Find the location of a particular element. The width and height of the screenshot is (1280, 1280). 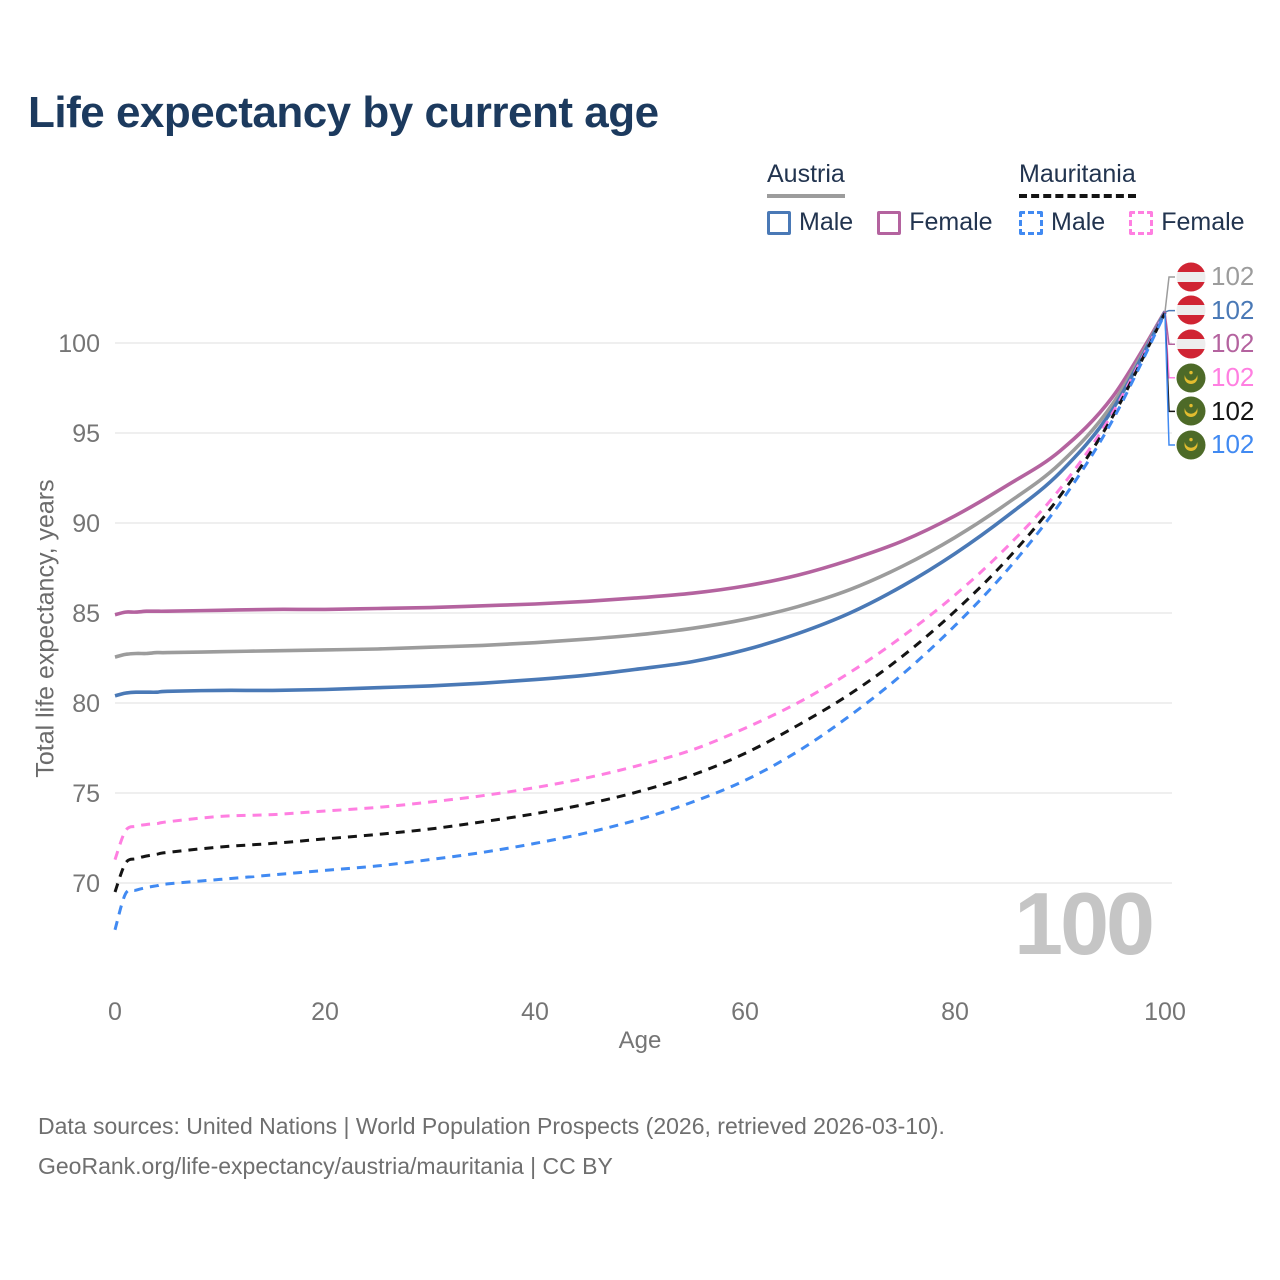

end-label-mauritania-male: 102 is located at coordinates (1215, 445).